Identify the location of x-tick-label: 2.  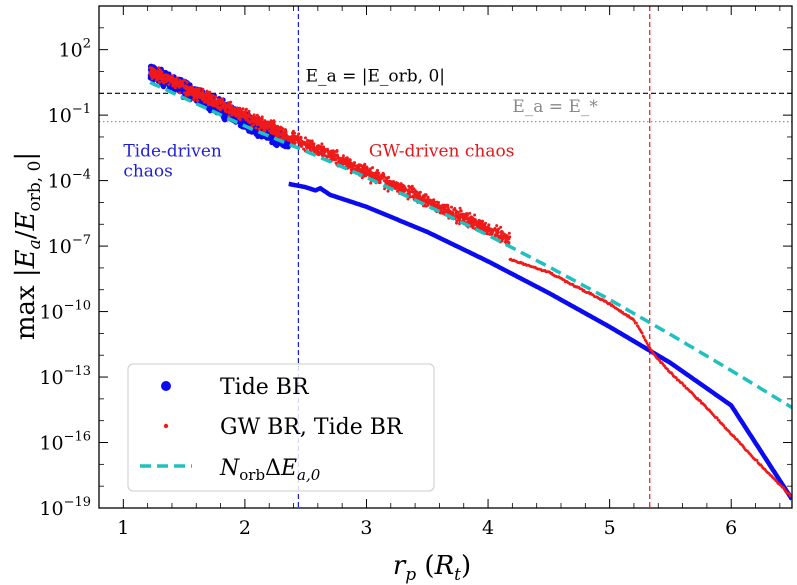
(245, 528).